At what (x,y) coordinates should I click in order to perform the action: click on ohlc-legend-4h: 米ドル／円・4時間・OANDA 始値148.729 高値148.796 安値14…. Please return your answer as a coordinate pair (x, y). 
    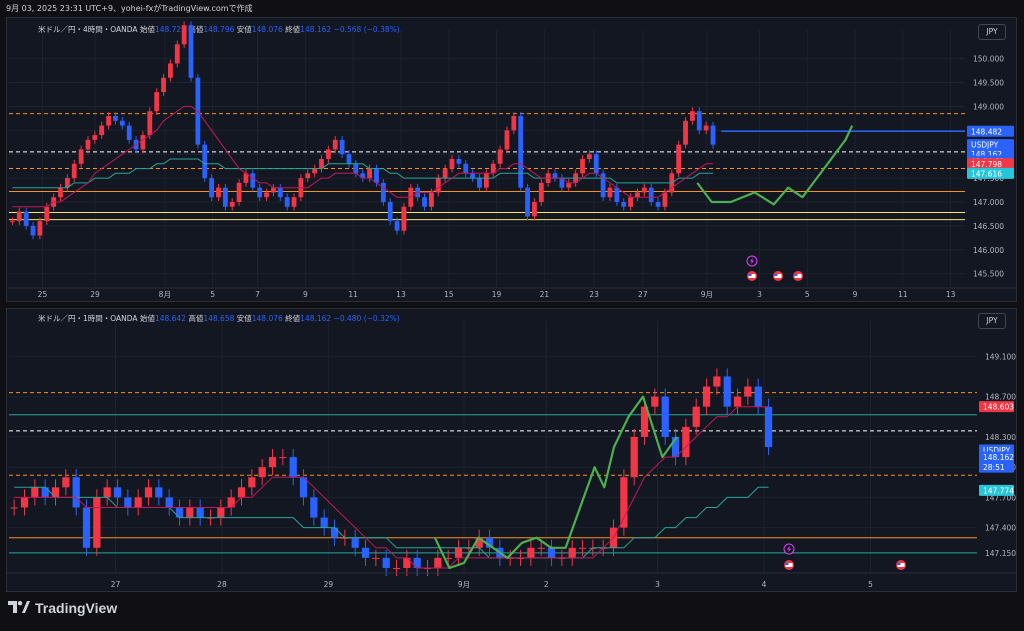
    Looking at the image, I should click on (219, 29).